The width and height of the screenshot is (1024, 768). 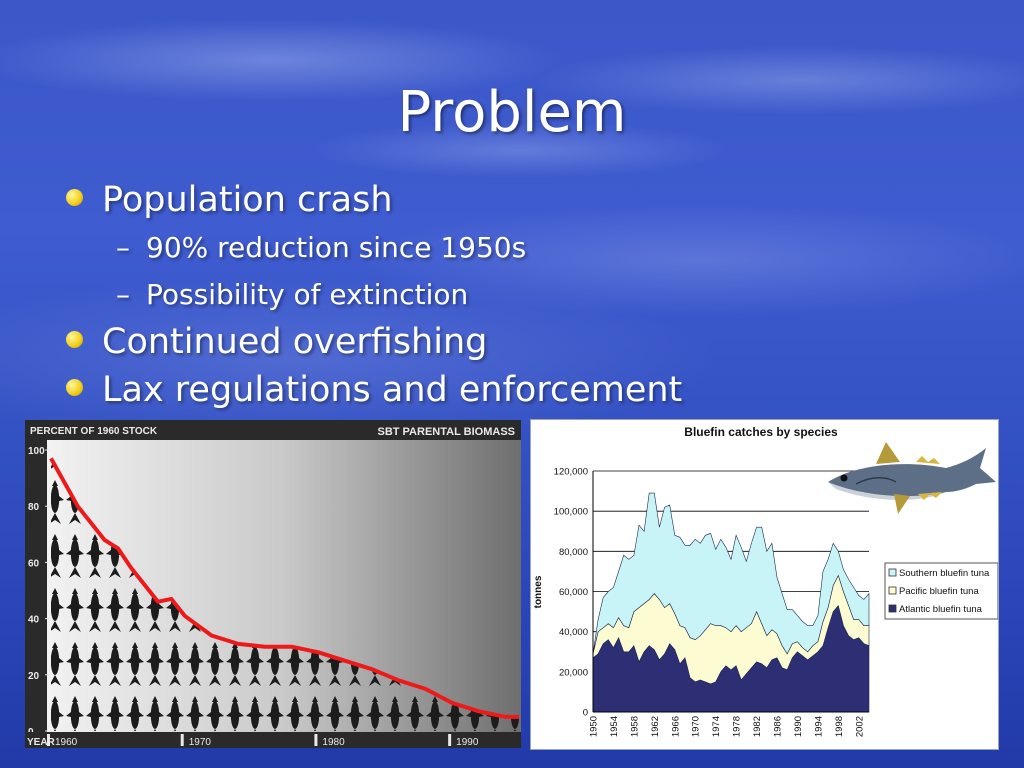 What do you see at coordinates (538, 591) in the screenshot?
I see `y-axis-title: tonnes` at bounding box center [538, 591].